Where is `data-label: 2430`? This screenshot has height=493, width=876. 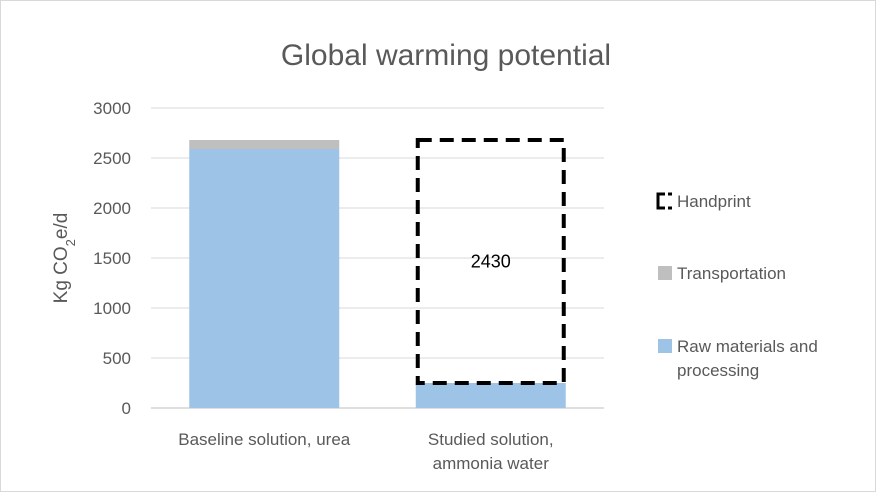
data-label: 2430 is located at coordinates (491, 262).